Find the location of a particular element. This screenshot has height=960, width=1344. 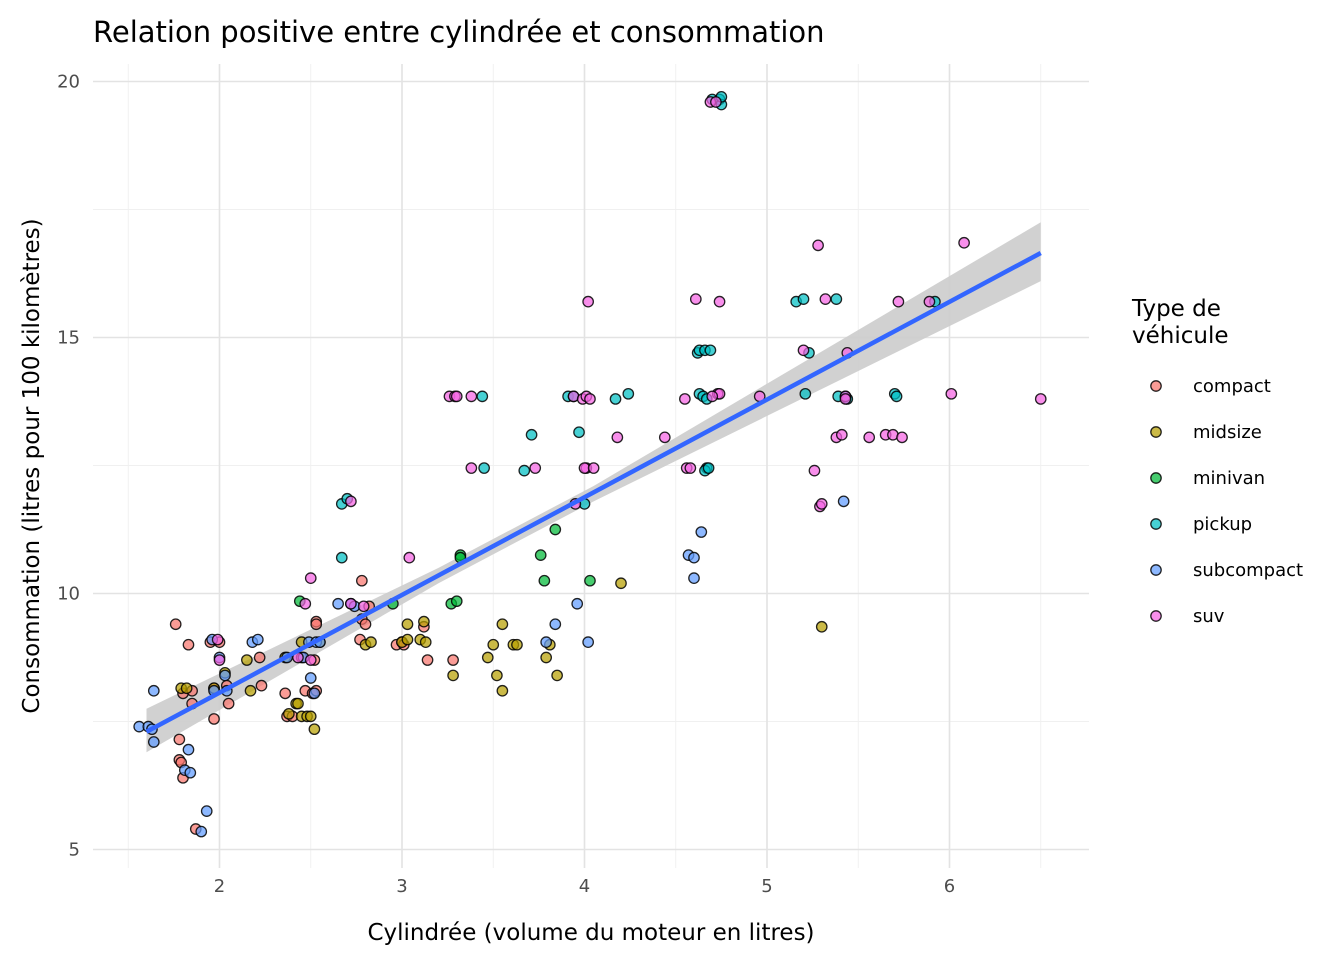

legend-title-line-2: véhicule is located at coordinates (1180, 336).